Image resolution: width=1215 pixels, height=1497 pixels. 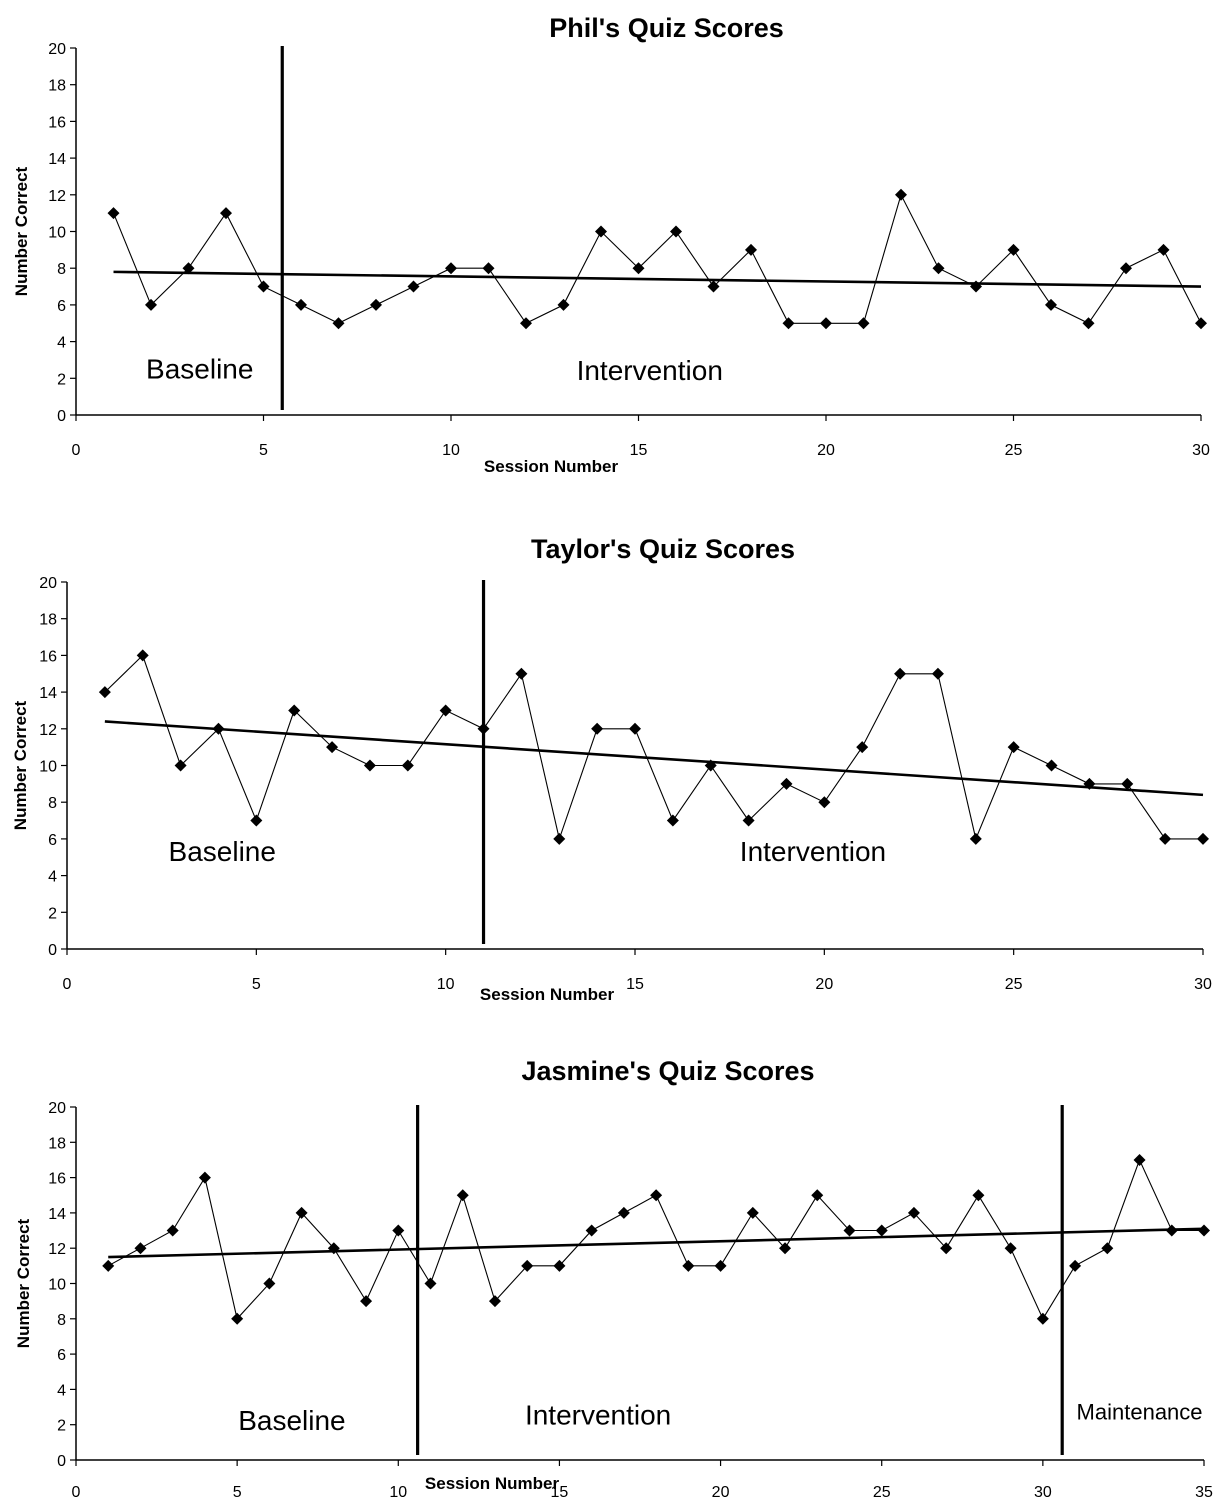 What do you see at coordinates (237, 1490) in the screenshot?
I see `x-tick-label: 5` at bounding box center [237, 1490].